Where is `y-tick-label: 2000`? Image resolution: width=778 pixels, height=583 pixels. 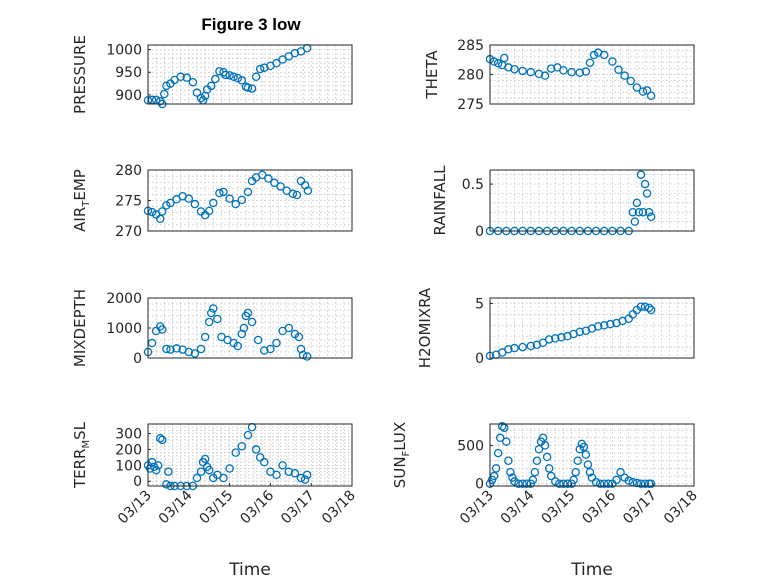
y-tick-label: 2000 is located at coordinates (124, 299).